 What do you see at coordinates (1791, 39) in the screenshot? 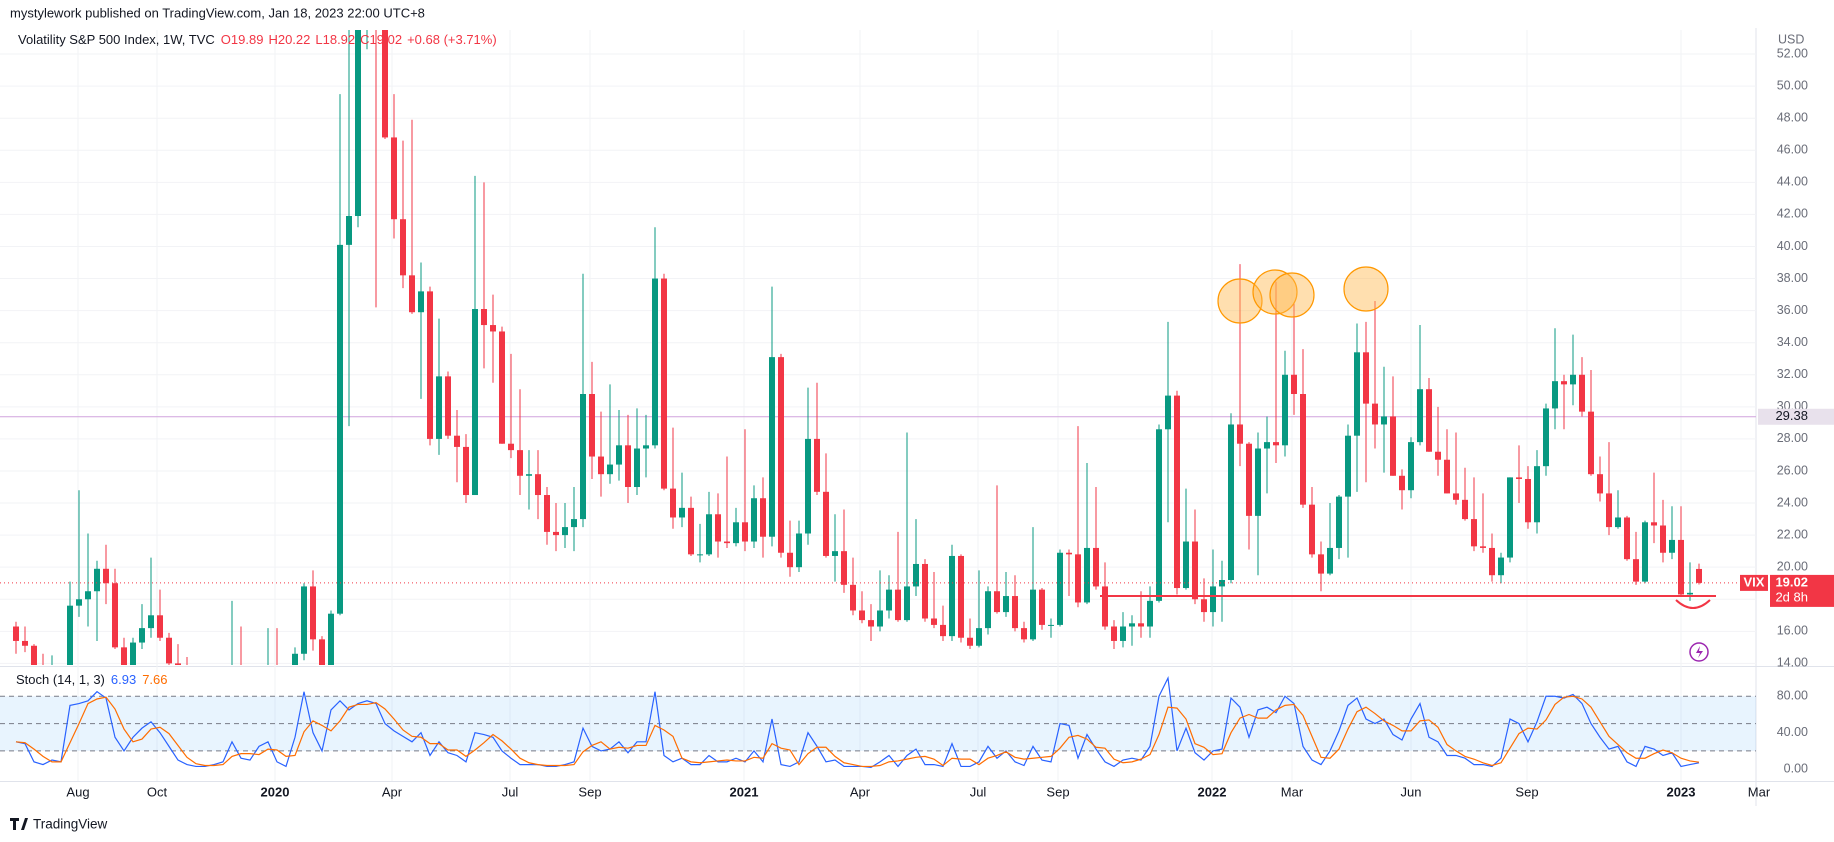
I see `currency-label: USD` at bounding box center [1791, 39].